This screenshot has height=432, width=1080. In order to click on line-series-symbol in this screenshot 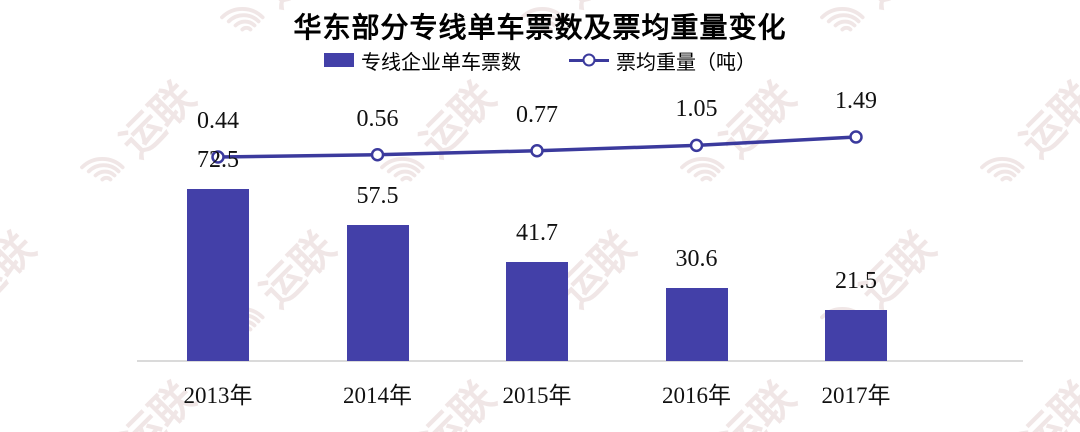, I will do `click(589, 60)`.